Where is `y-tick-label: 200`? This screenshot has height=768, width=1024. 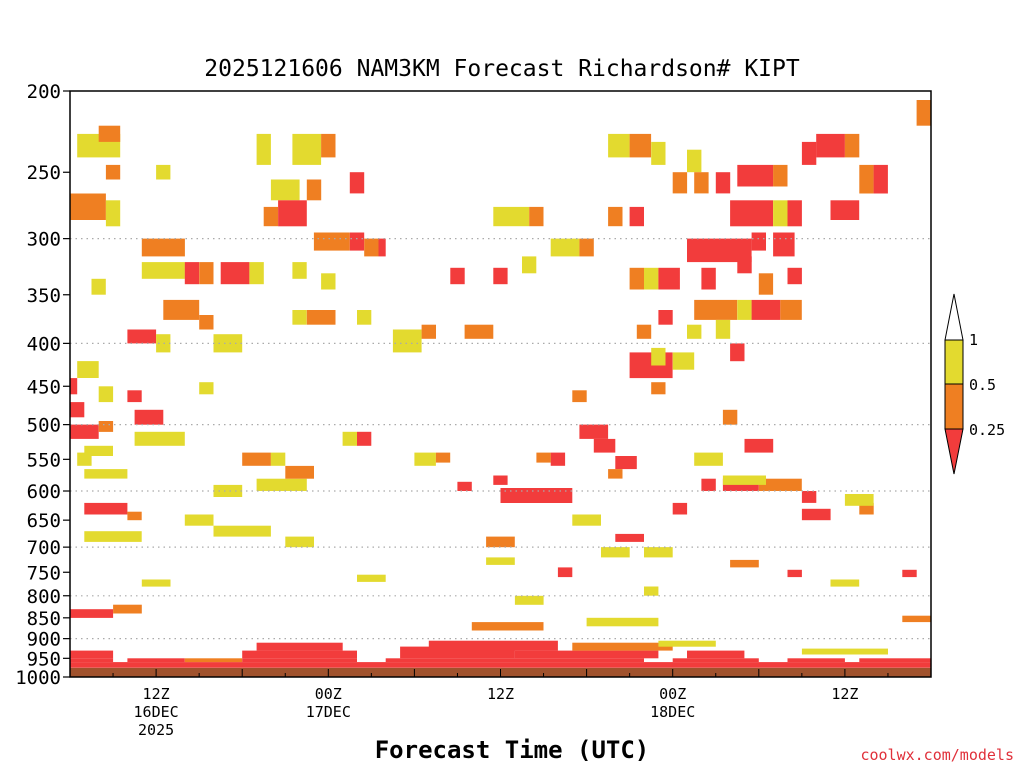 y-tick-label: 200 is located at coordinates (44, 92).